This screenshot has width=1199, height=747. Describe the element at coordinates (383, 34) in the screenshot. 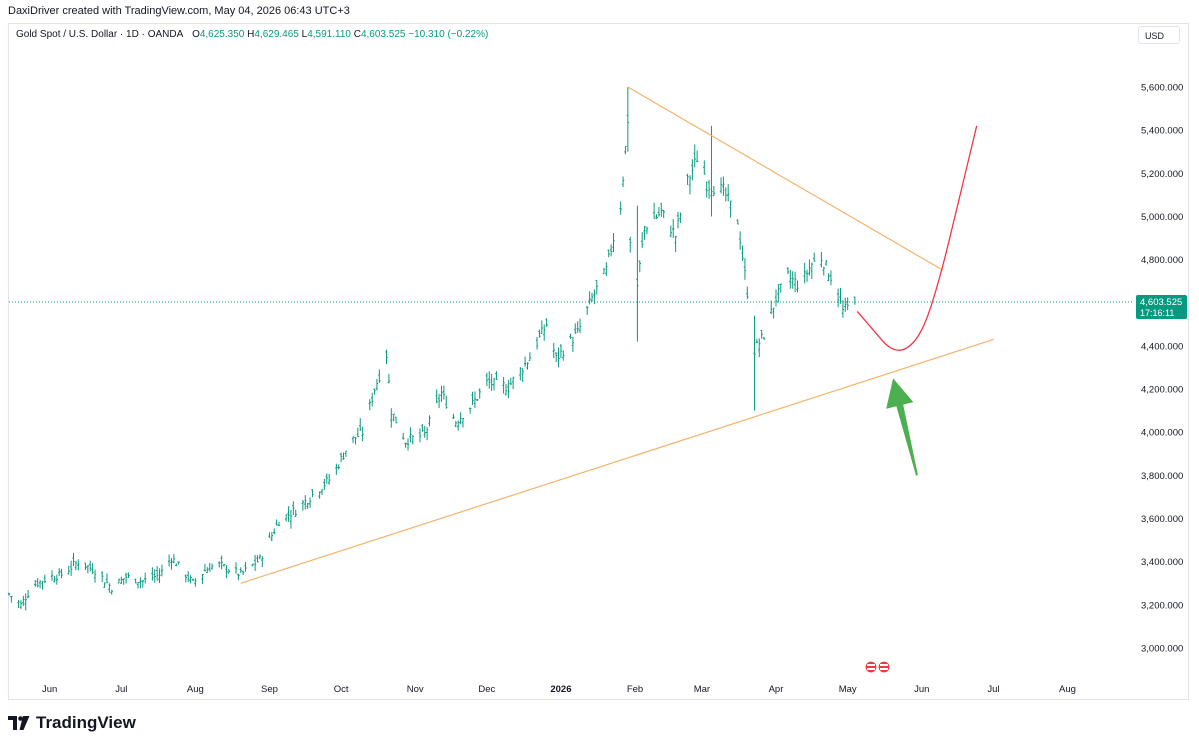

I see `close-value: 4,603.525` at that location.